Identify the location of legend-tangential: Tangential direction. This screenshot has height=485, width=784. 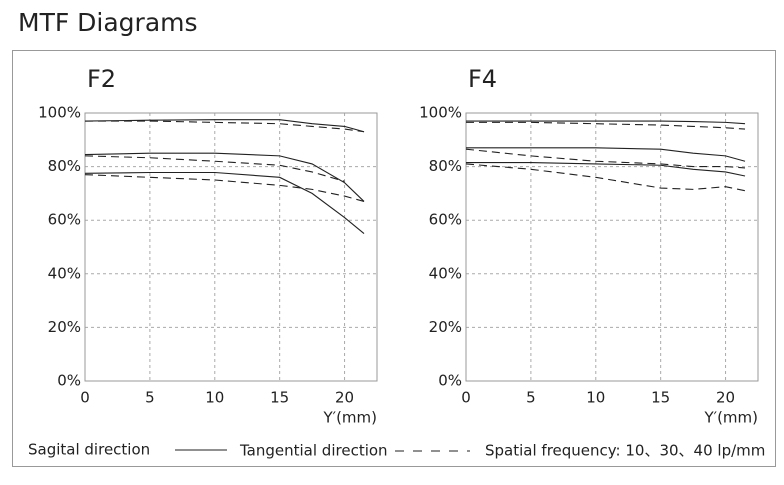
(313, 451).